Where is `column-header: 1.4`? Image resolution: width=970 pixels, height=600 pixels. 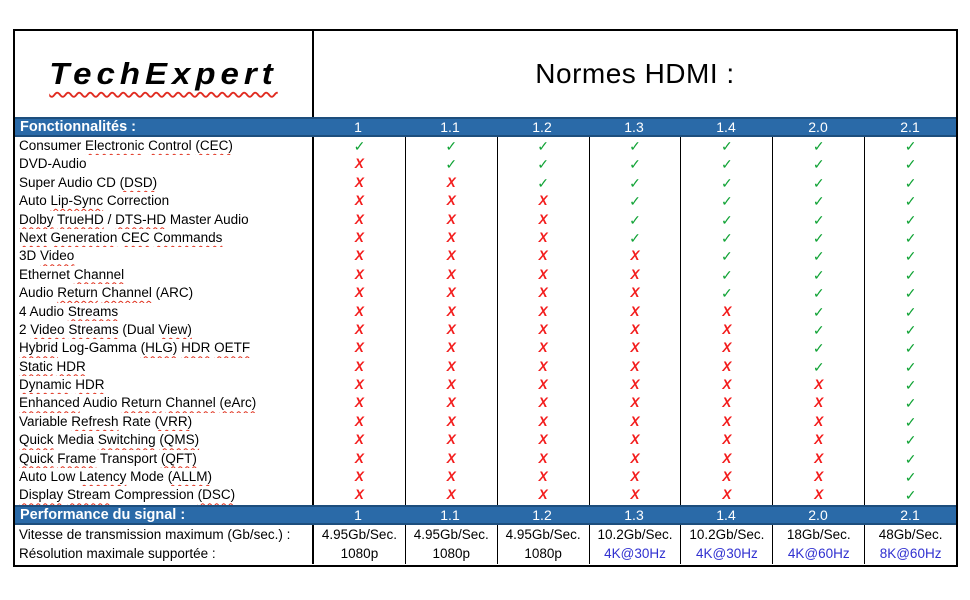
column-header: 1.4 is located at coordinates (726, 514).